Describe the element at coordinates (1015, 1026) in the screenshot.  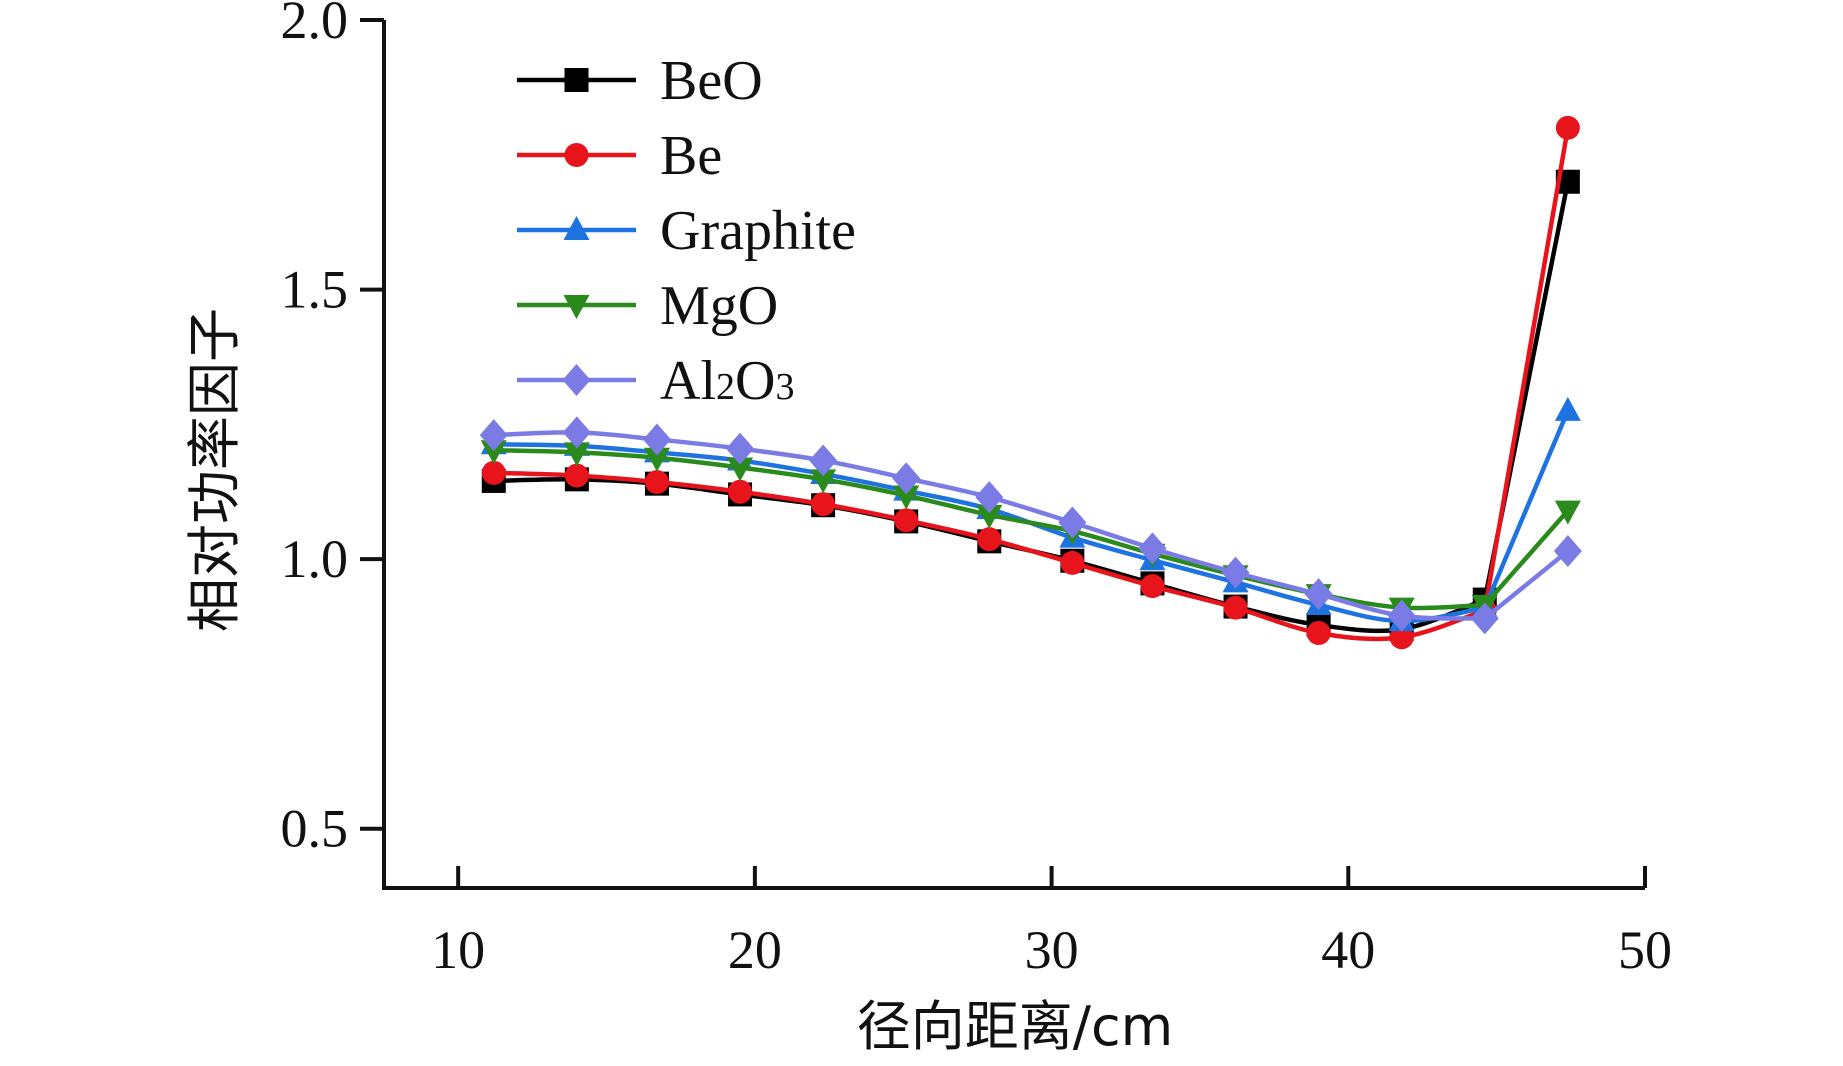
I see `x-axis-title: 径向距离/cm` at that location.